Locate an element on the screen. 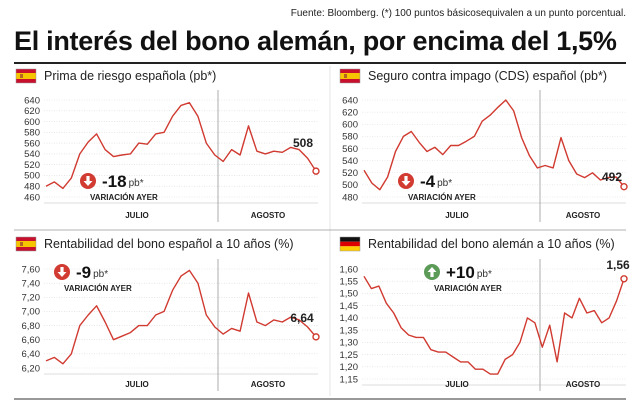 The width and height of the screenshot is (640, 401). y-tick-label: 1,30 is located at coordinates (349, 343).